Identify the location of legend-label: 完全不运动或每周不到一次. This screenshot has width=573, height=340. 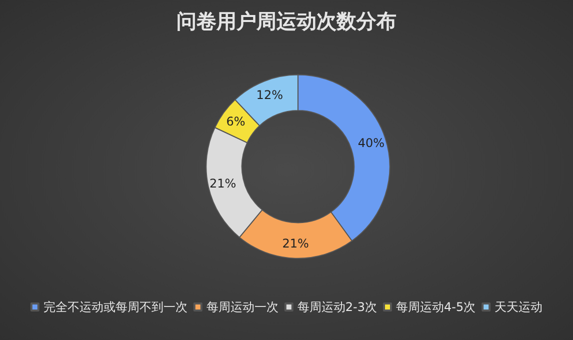
(115, 307).